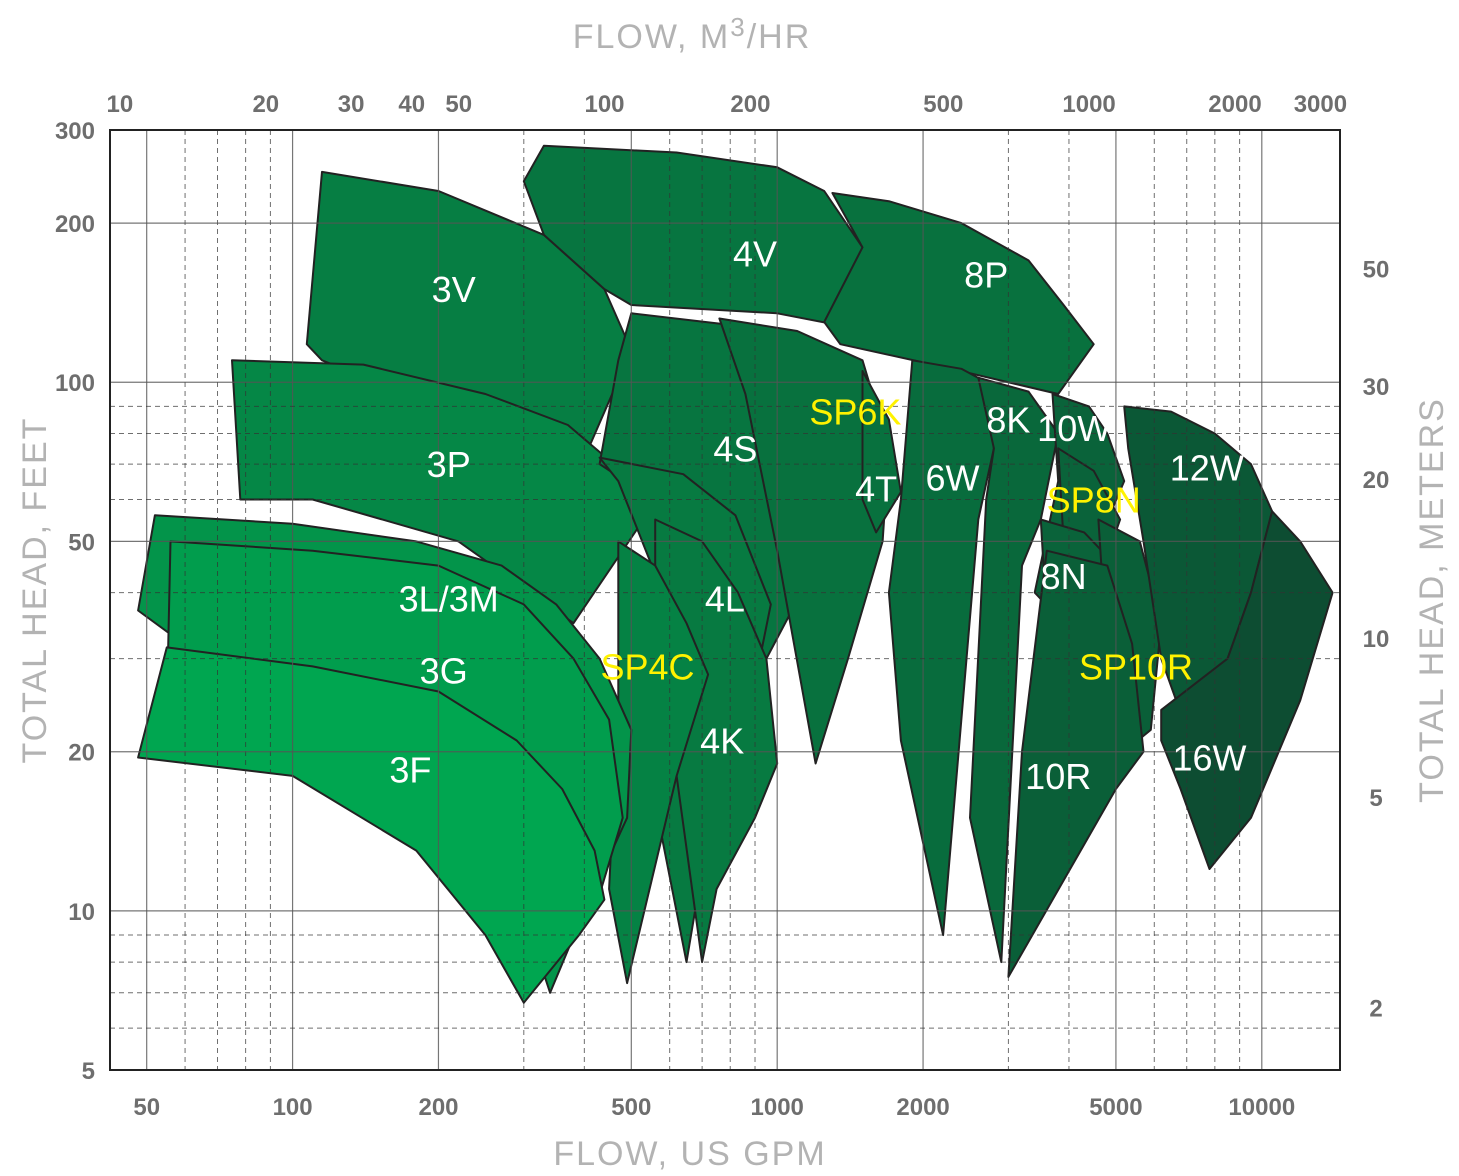 This screenshot has width=1459, height=1176. I want to click on y-tick-label: 20, so click(81, 753).